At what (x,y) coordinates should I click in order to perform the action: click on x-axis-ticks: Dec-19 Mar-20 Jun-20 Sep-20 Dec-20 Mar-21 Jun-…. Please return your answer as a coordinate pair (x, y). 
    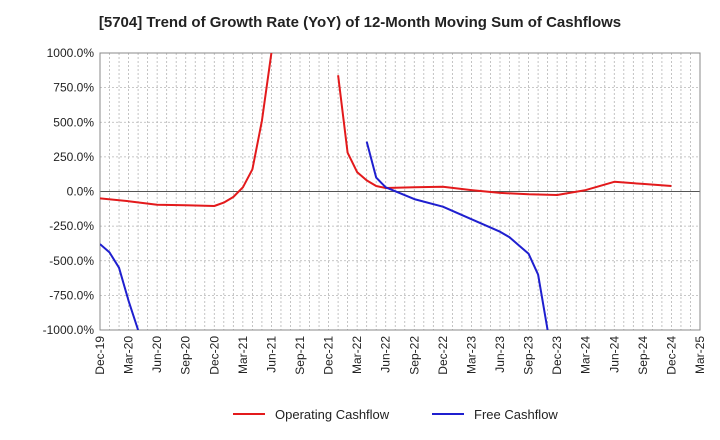
    Looking at the image, I should click on (400, 355).